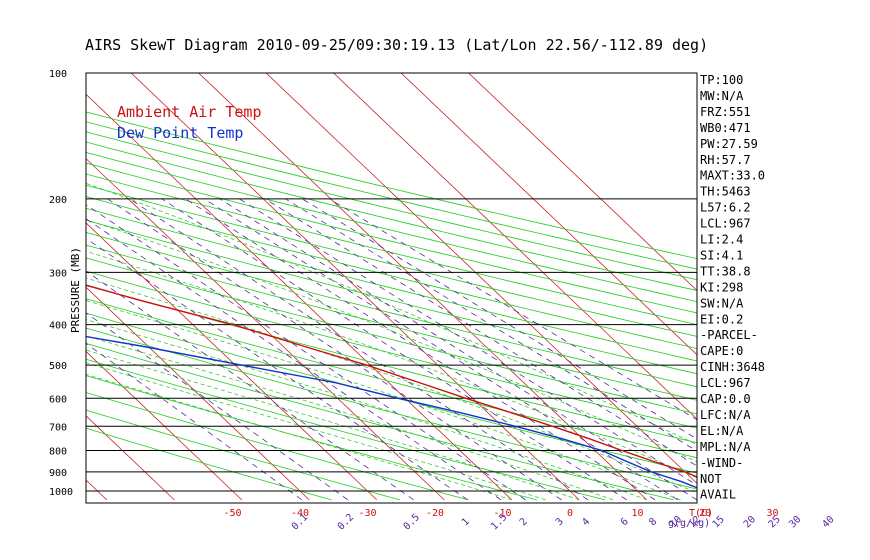 Image resolution: width=870 pixels, height=560 pixels. What do you see at coordinates (729, 335) in the screenshot?
I see `index-entry: -PARCEL-` at bounding box center [729, 335].